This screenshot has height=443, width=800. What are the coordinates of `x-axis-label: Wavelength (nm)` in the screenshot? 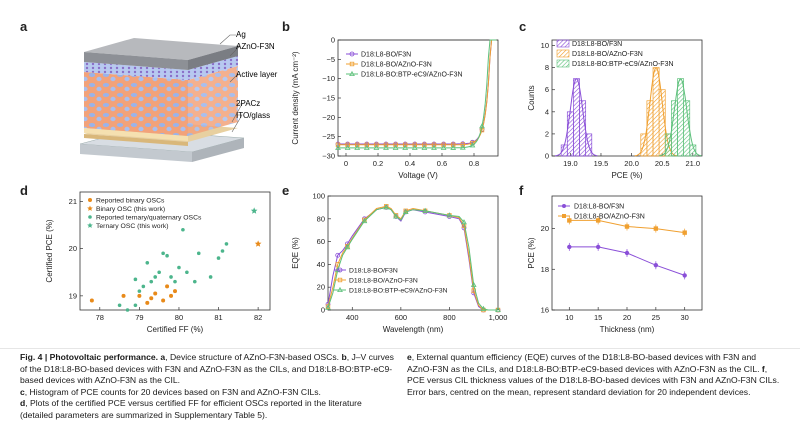 It's located at (413, 329).